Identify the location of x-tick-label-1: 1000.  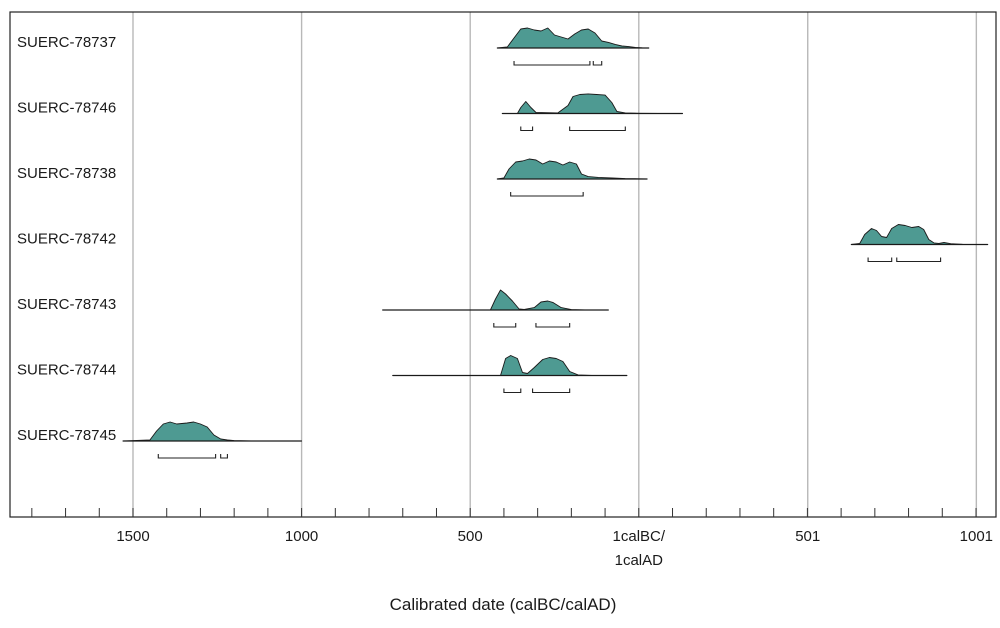
(301, 536).